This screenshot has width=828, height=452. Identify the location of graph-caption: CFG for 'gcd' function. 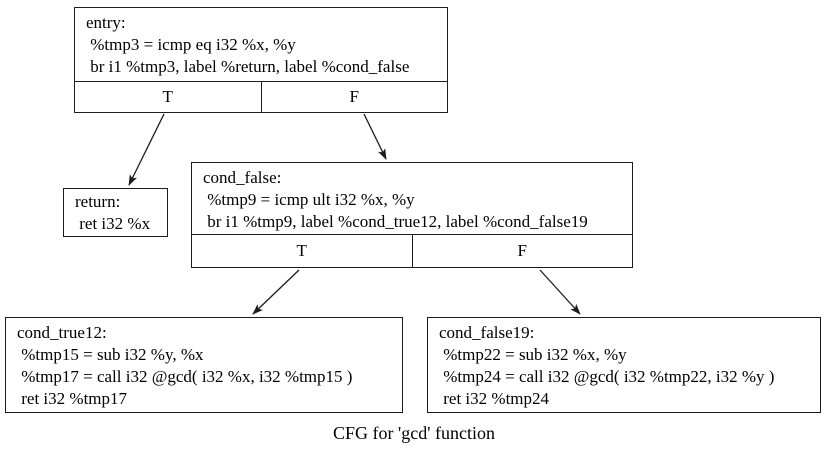
(414, 433).